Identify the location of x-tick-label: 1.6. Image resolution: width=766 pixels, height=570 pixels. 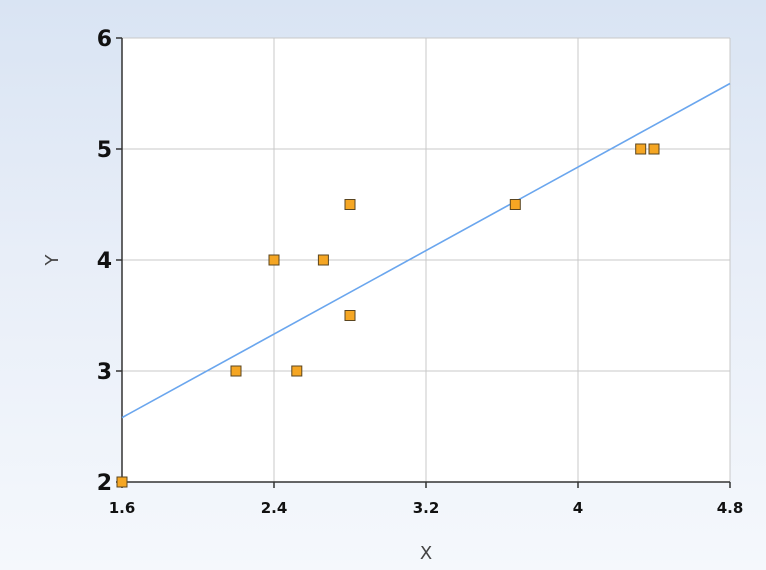
(122, 508).